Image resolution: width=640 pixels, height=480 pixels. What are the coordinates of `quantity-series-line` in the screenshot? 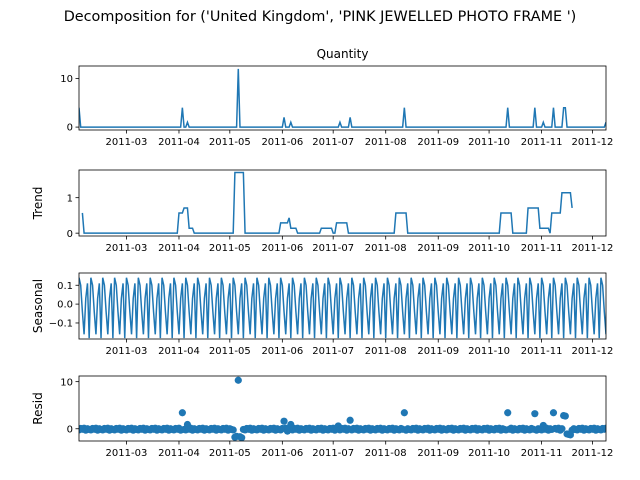 It's located at (342, 98).